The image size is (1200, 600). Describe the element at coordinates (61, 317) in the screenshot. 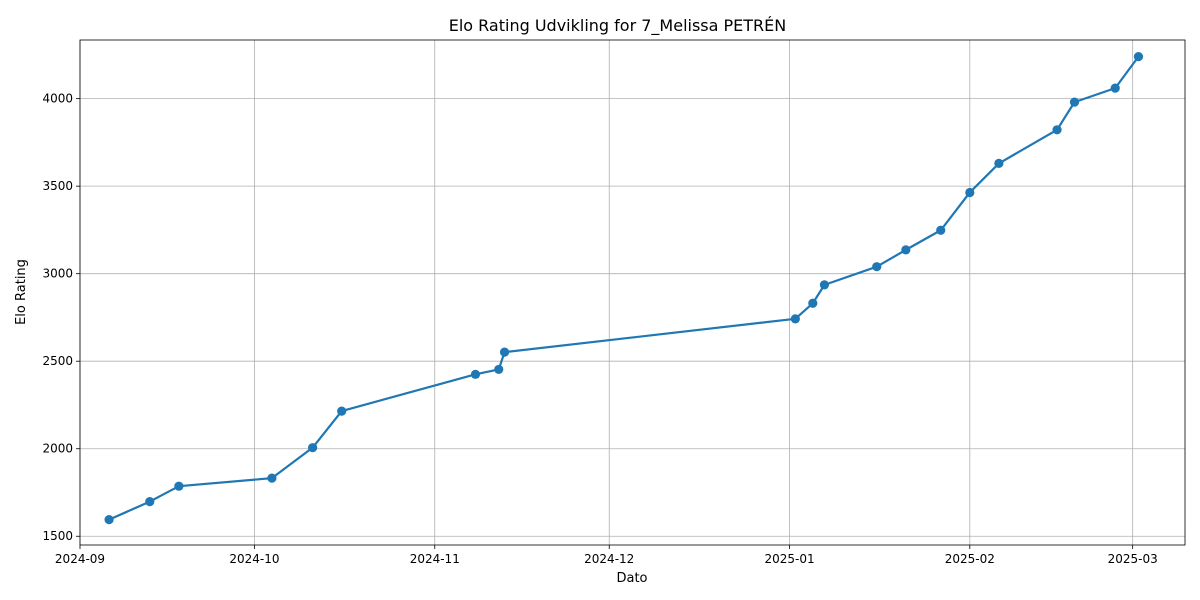

I see `y-axis: 1500 2000 2500 3000 3500 4000` at that location.